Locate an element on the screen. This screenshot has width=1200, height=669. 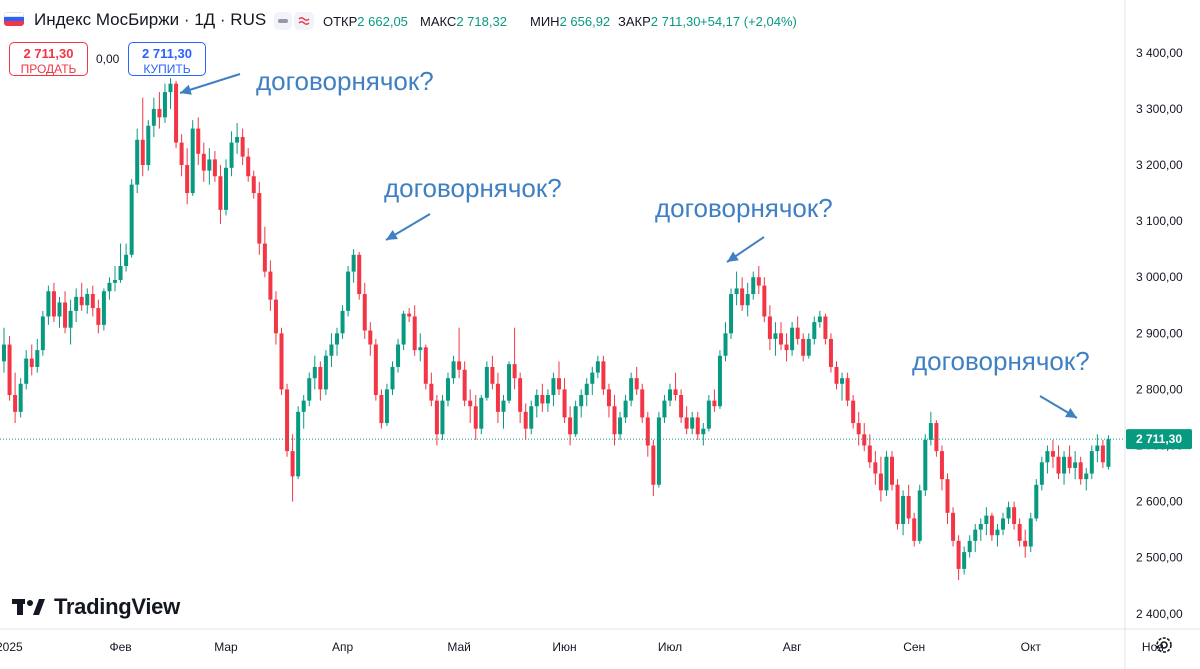
x-tick-label: Апр is located at coordinates (343, 647).